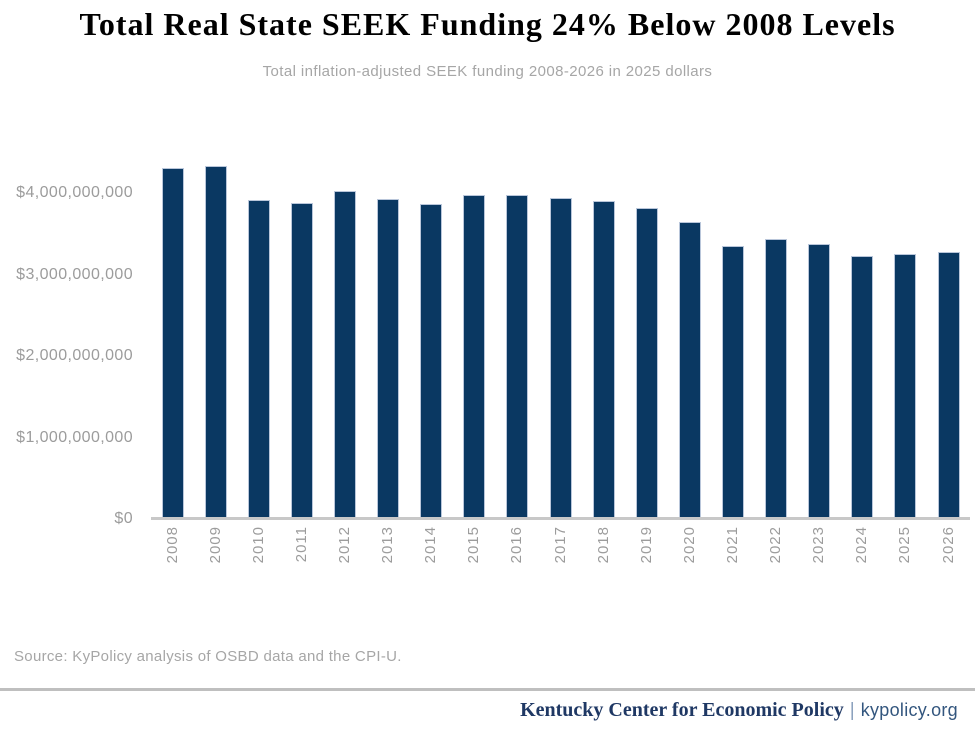 The height and width of the screenshot is (734, 975). What do you see at coordinates (474, 545) in the screenshot?
I see `x-tick-label-2015: 2015` at bounding box center [474, 545].